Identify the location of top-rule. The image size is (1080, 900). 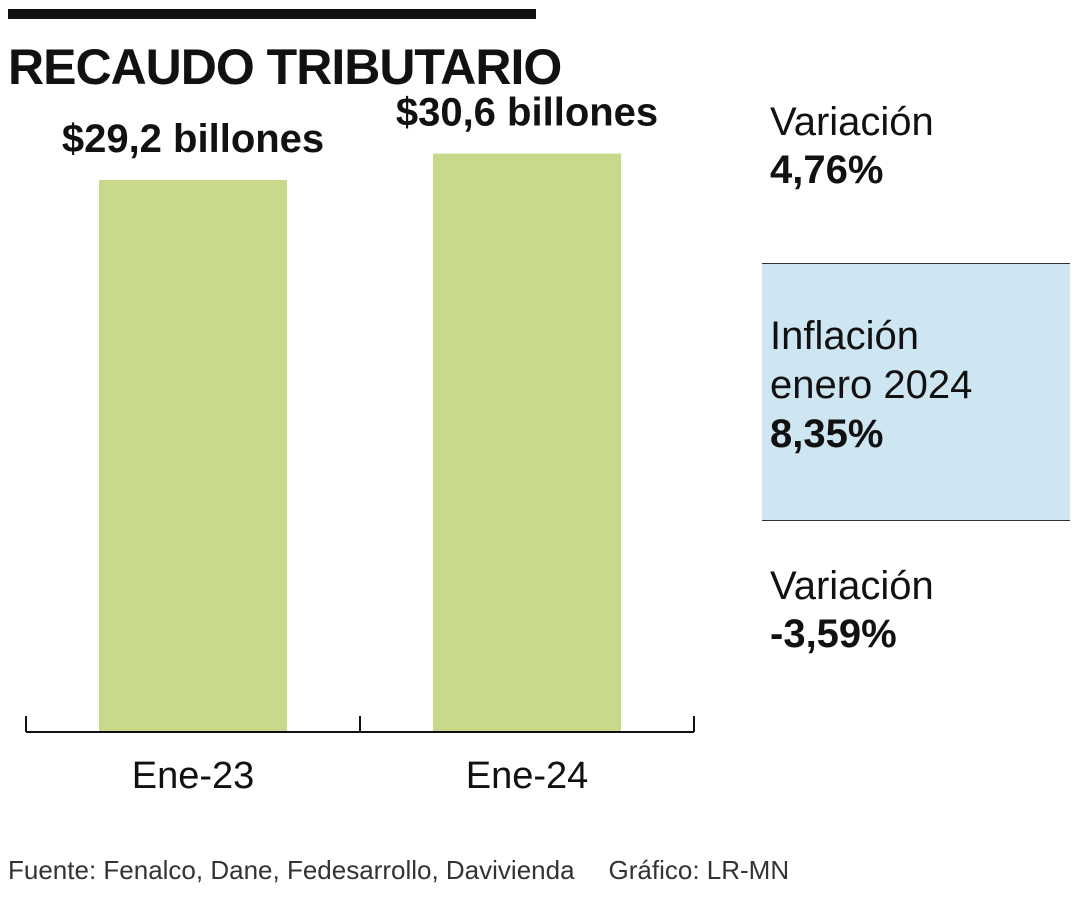
(272, 14).